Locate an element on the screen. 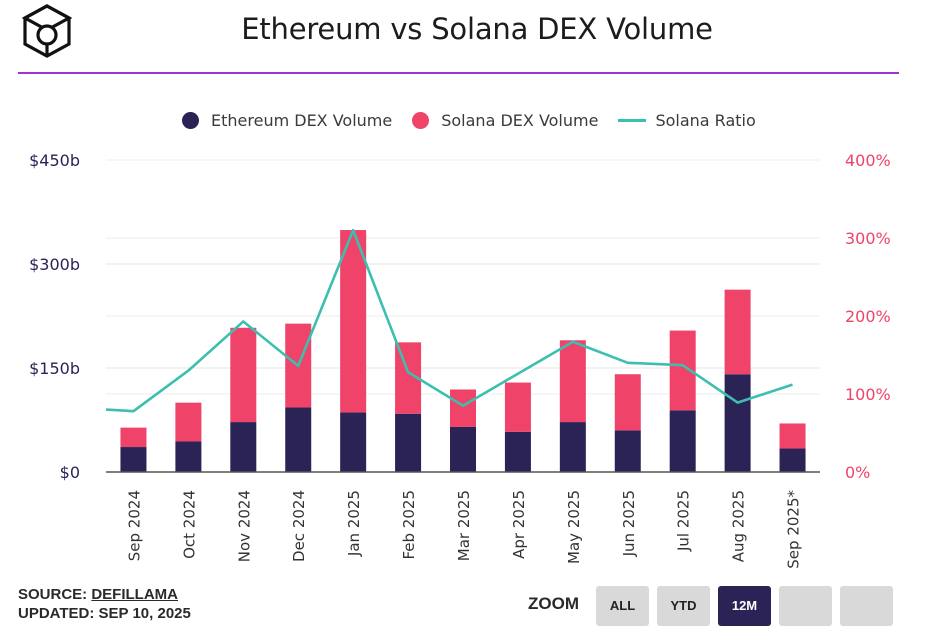  x-axis-tick: Aug 2025 is located at coordinates (739, 526).